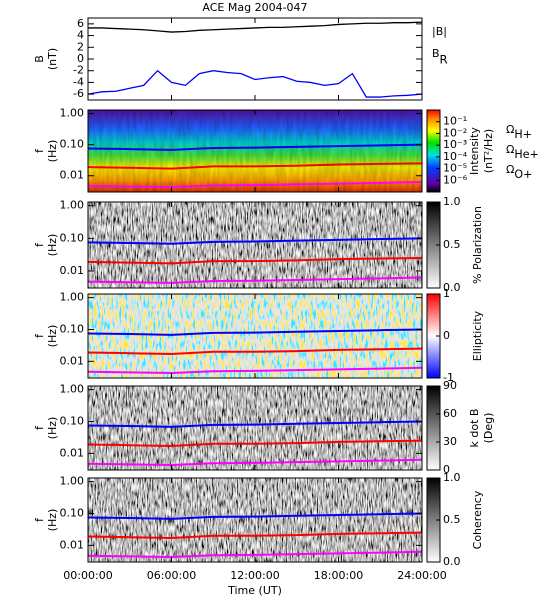 The width and height of the screenshot is (550, 604). I want to click on x-tick-label: 24:00:00, so click(421, 575).